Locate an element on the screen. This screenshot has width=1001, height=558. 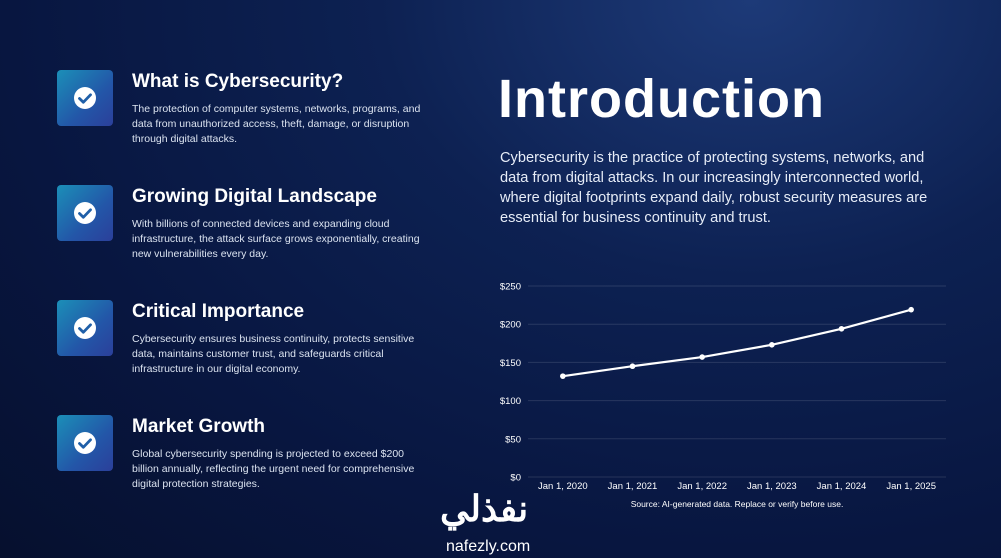
x-tick-label: Jan 1, 2020 is located at coordinates (563, 486).